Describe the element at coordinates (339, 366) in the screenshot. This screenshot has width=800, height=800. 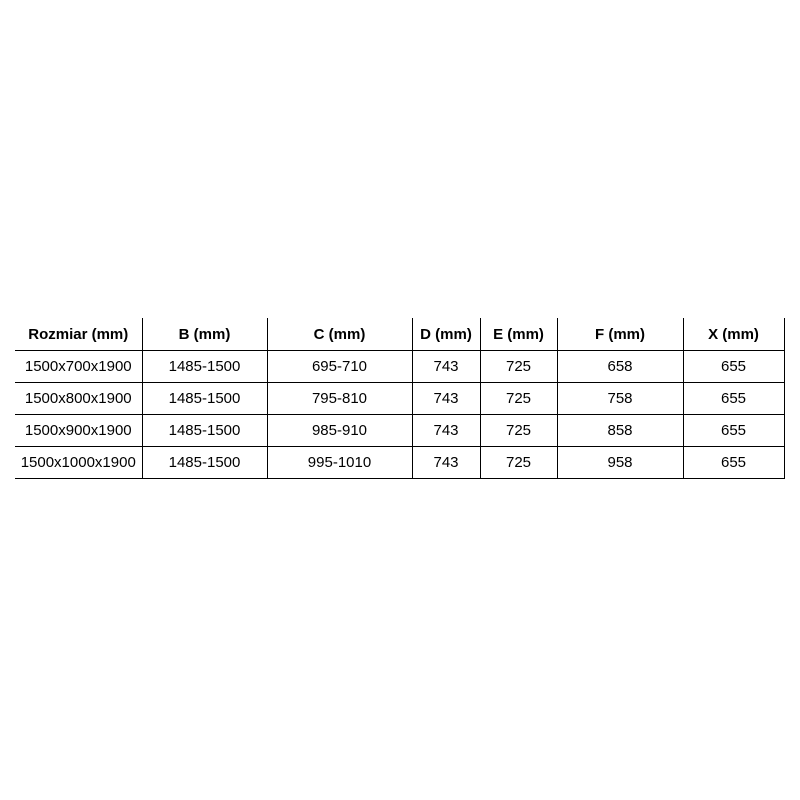
I see `cell-c: 695-710` at that location.